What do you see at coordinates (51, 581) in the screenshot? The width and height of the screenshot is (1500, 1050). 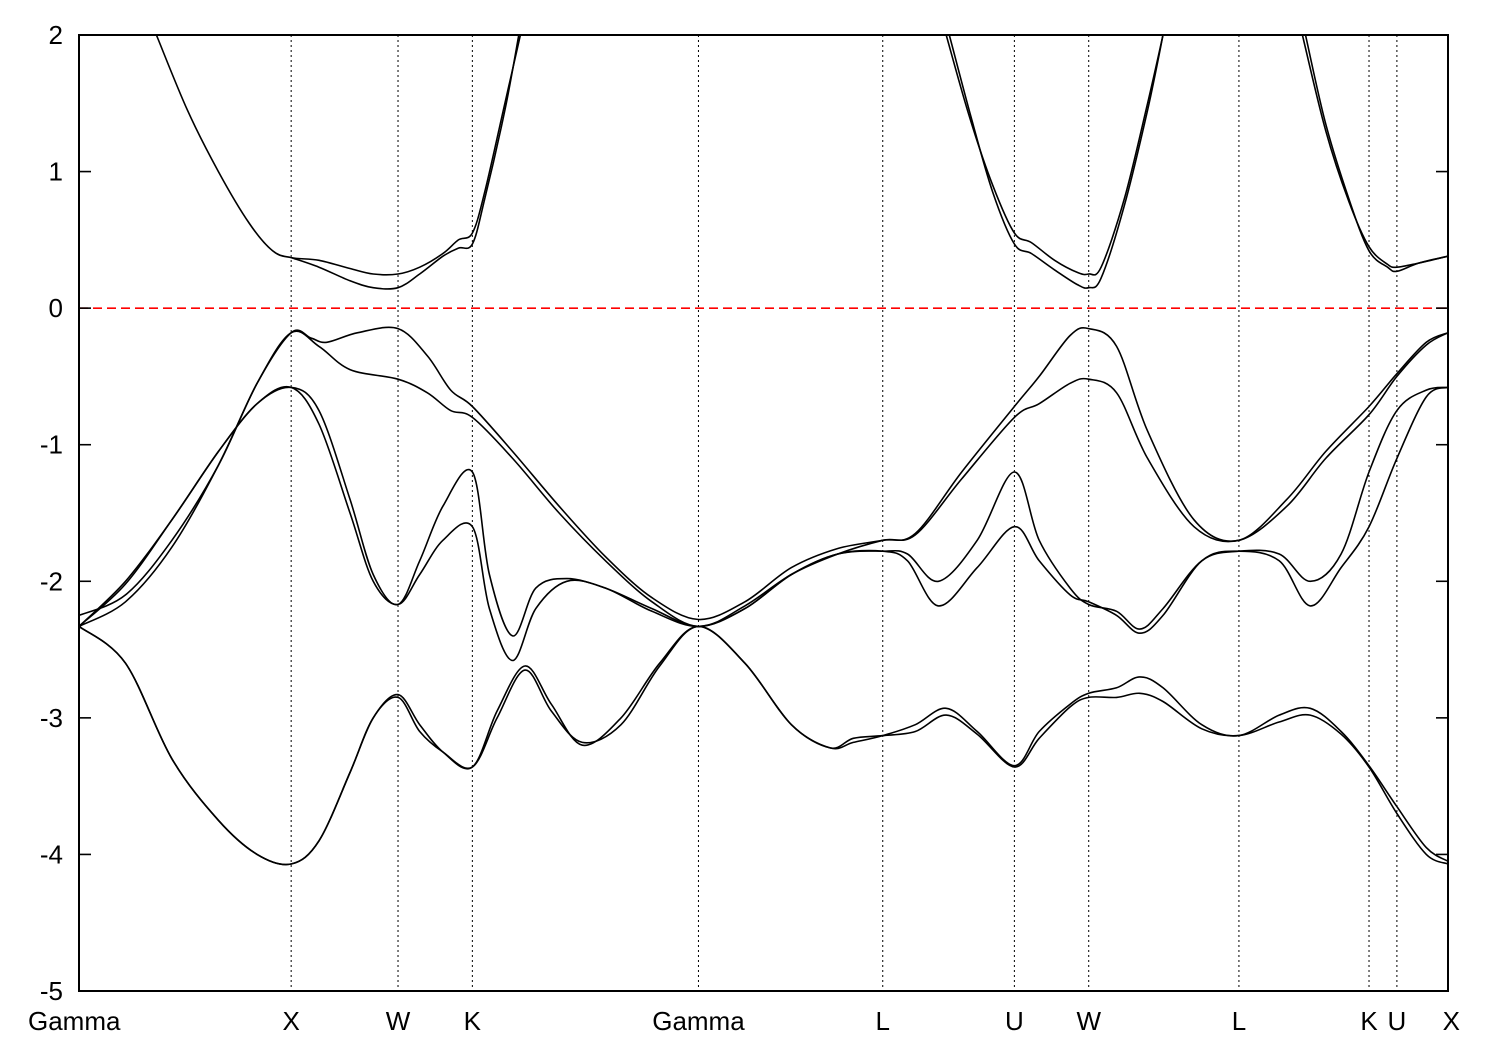 I see `y-tick-label: -2` at bounding box center [51, 581].